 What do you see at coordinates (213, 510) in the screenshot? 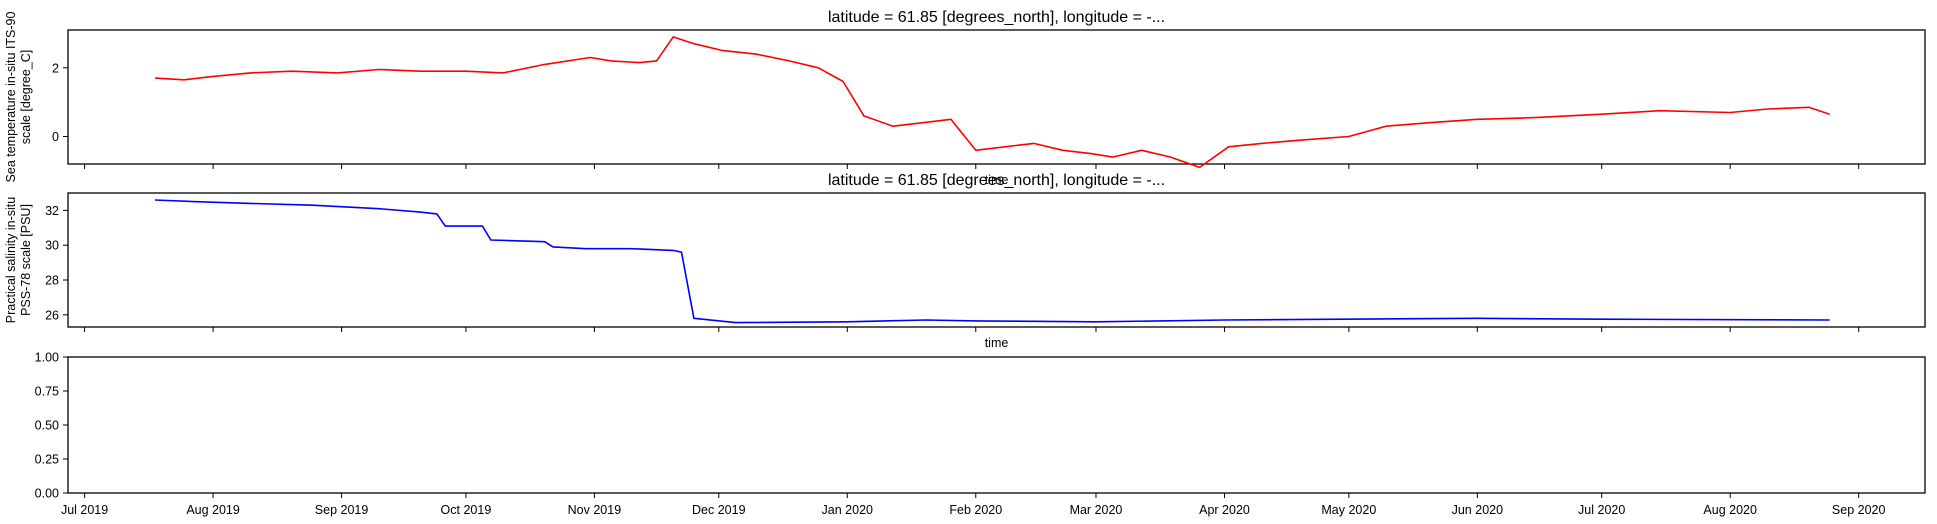
I see `x-tick-label: Aug 2019` at bounding box center [213, 510].